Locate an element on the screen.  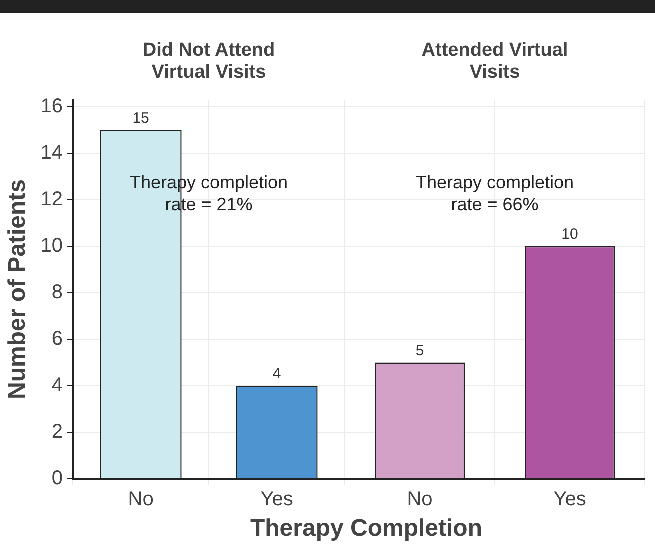
data-label: 4 is located at coordinates (277, 374).